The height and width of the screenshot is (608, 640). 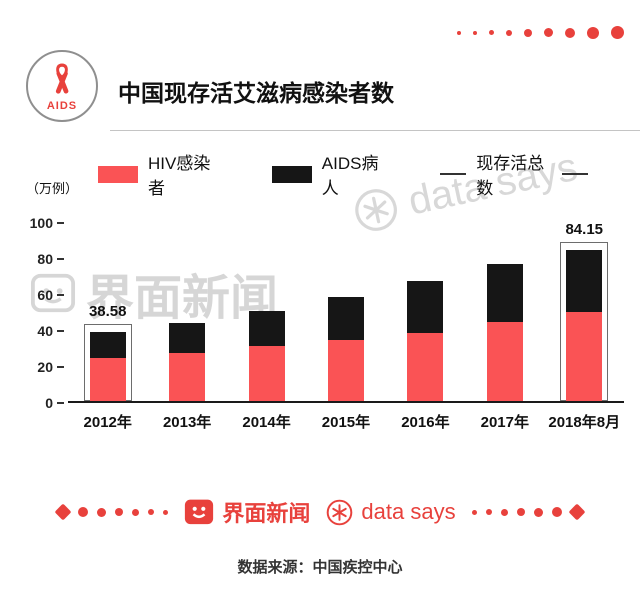 What do you see at coordinates (41, 223) in the screenshot?
I see `y-tick-value: 100` at bounding box center [41, 223].